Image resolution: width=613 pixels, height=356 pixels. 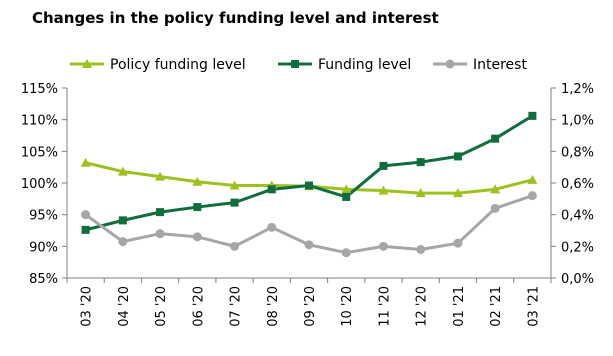 I want to click on right-axis-tick-label: 0,8%, so click(x=577, y=152).